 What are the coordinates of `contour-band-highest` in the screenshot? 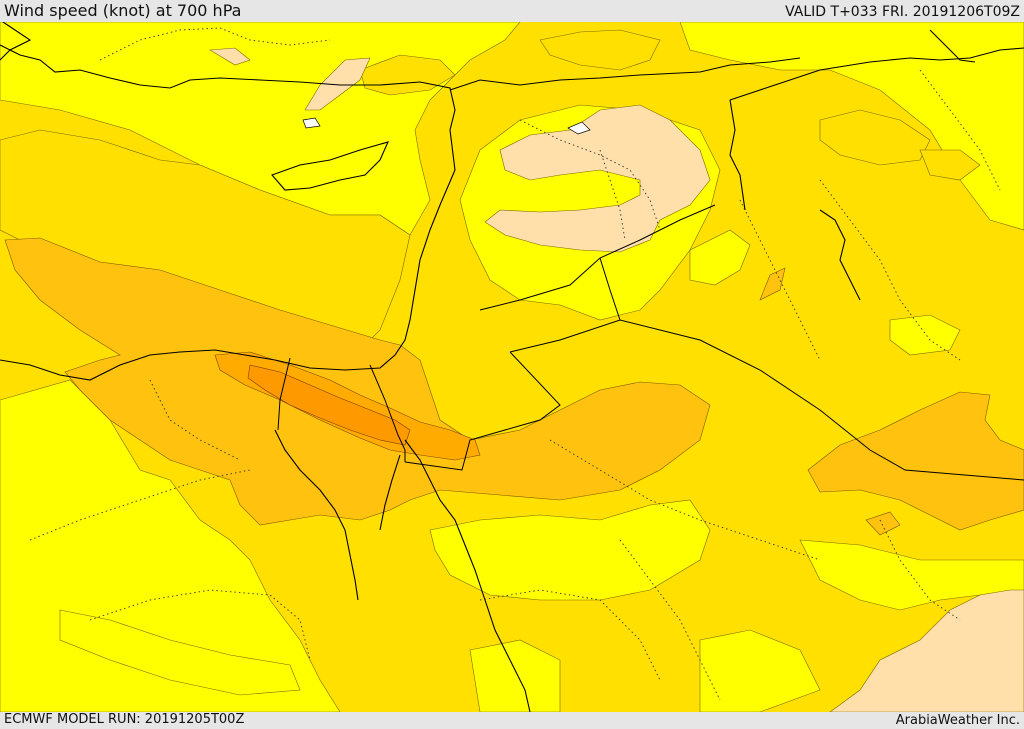 It's located at (329, 405).